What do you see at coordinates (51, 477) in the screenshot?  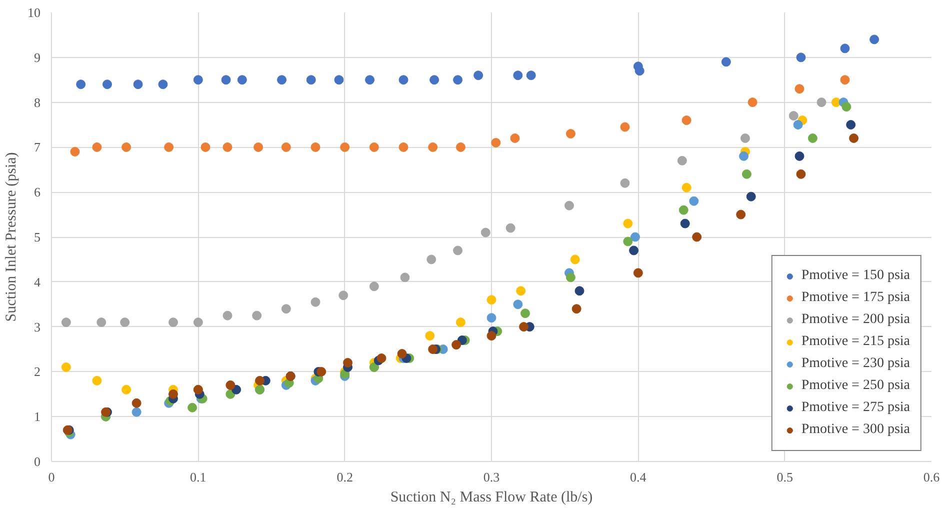 I see `x-tick-label: 0` at bounding box center [51, 477].